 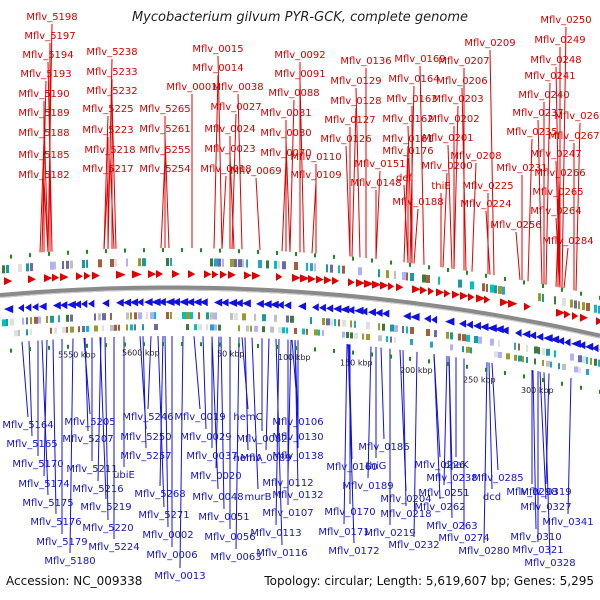 What do you see at coordinates (535, 537) in the screenshot?
I see `gene-label-mflv-0310: Mflv_0310` at bounding box center [535, 537].